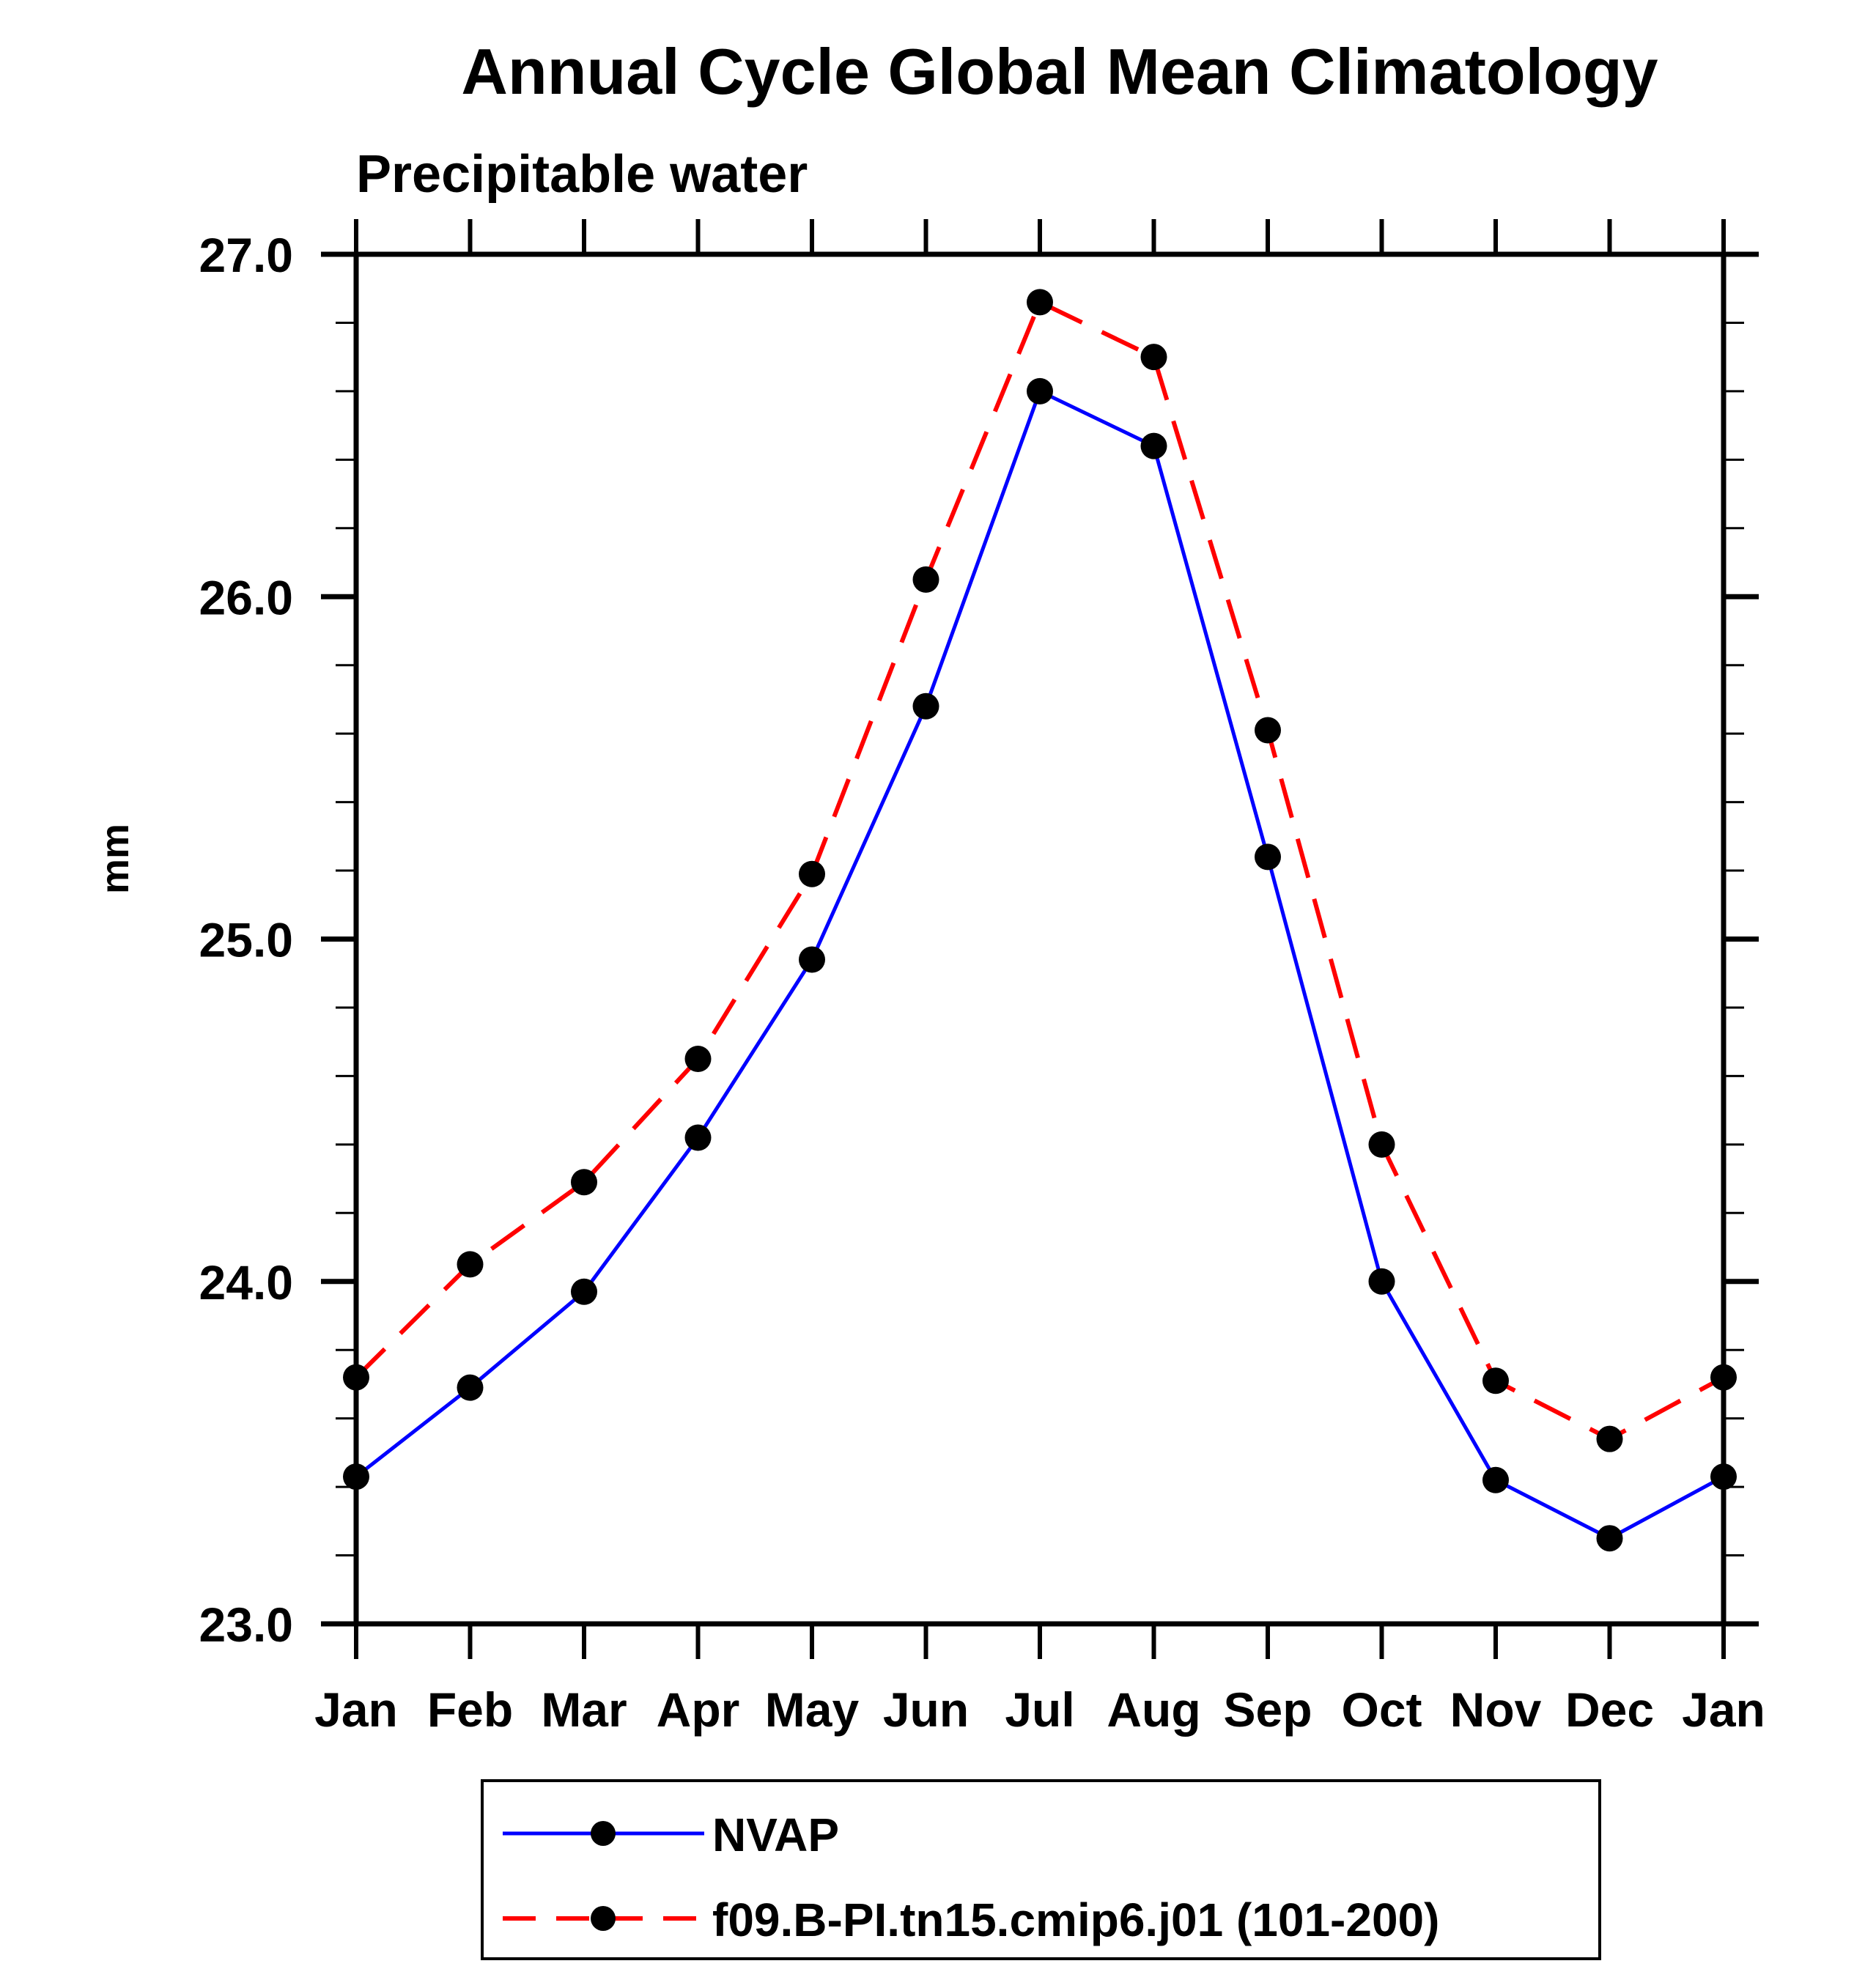 This screenshot has width=1876, height=1969. Describe the element at coordinates (926, 1709) in the screenshot. I see `x-tick-label: Jun` at that location.